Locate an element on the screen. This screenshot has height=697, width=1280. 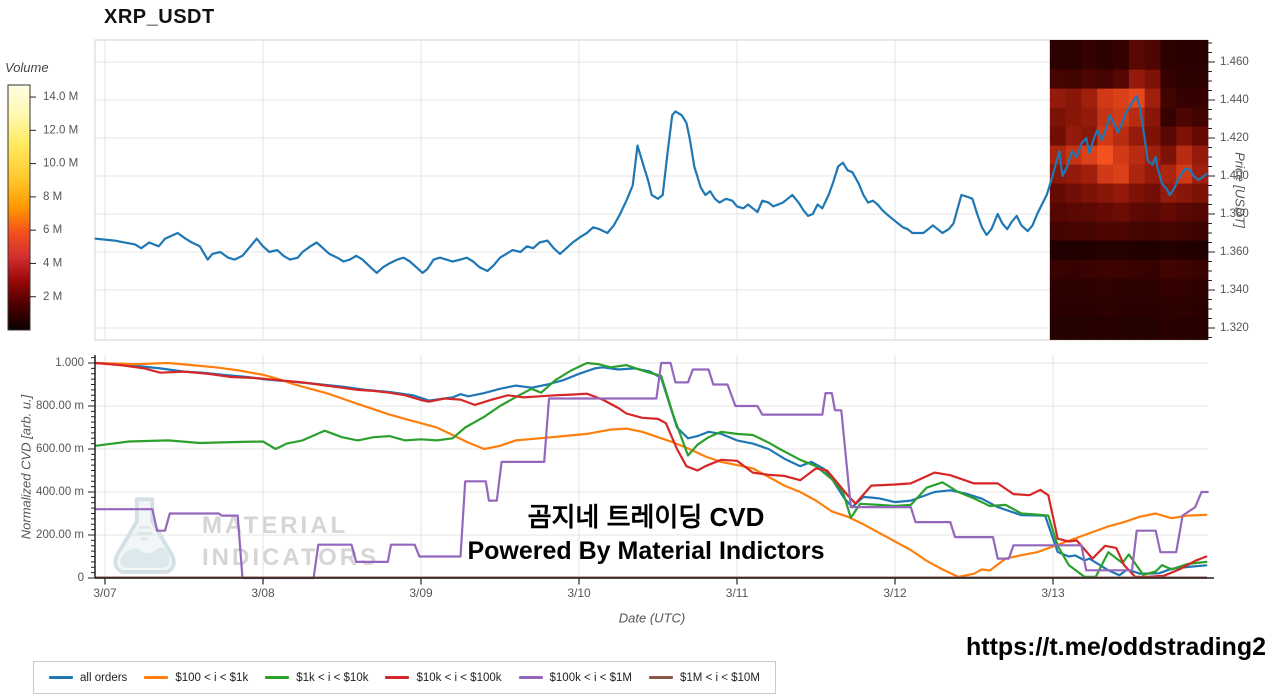
price-tick-label: 1.340 is located at coordinates (1234, 290).